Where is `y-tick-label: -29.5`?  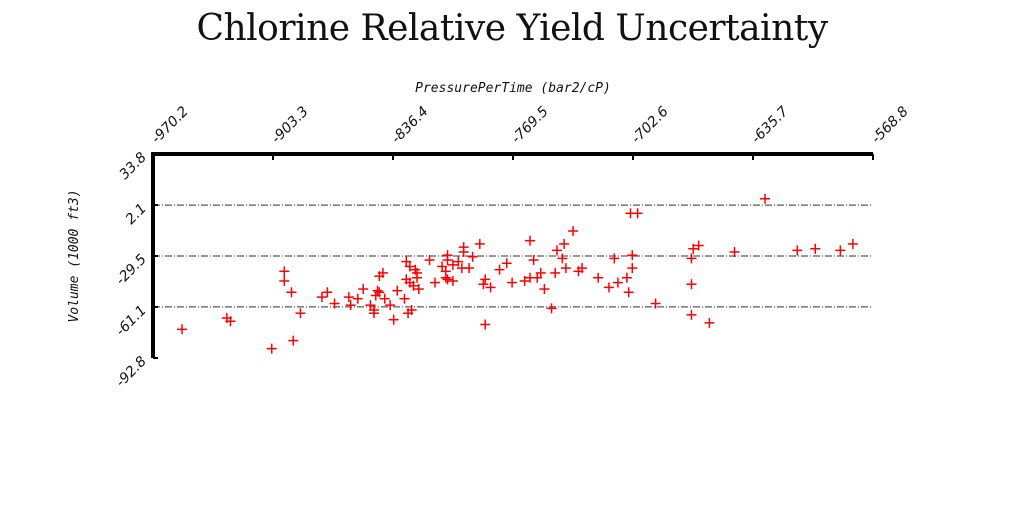 y-tick-label: -29.5 is located at coordinates (131, 269).